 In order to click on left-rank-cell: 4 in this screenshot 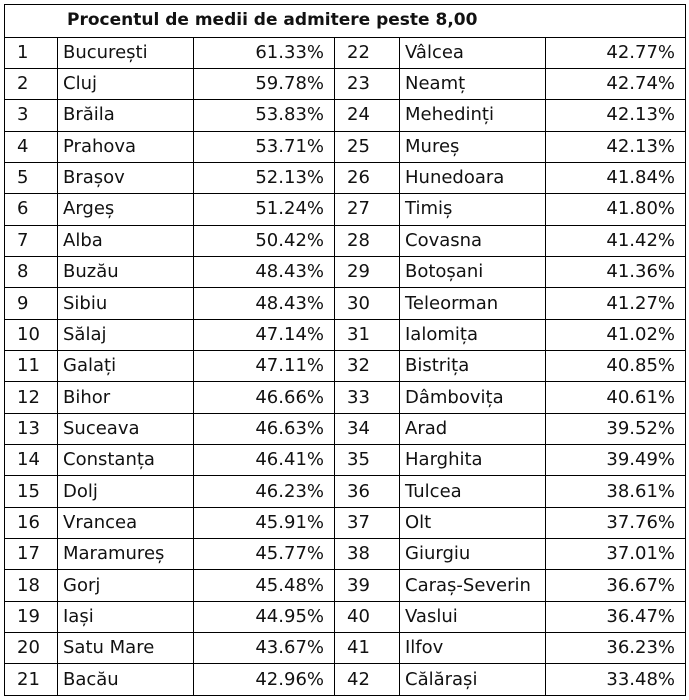, I will do `click(31, 146)`.